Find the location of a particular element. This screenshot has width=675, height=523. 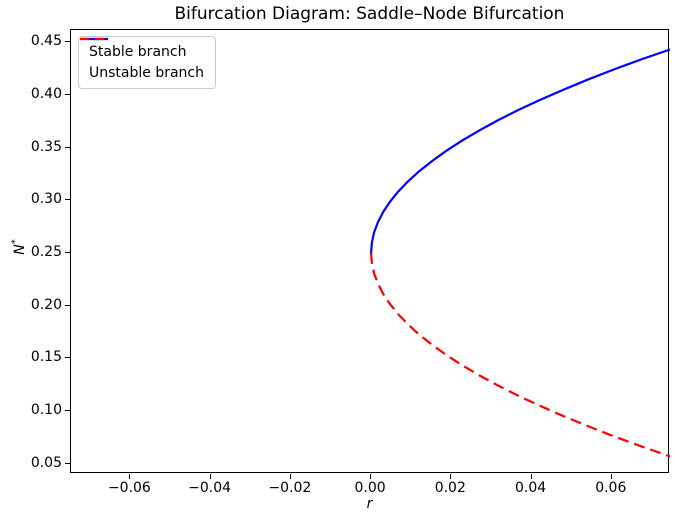

y-tick-label: 0.30 is located at coordinates (46, 199).